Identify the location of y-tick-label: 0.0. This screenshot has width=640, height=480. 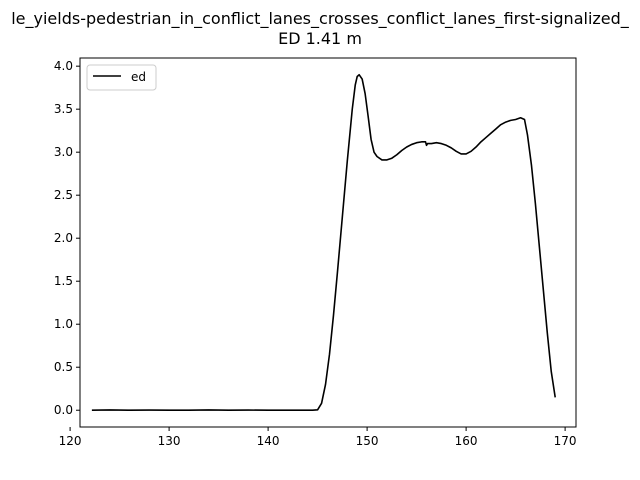
(63, 410).